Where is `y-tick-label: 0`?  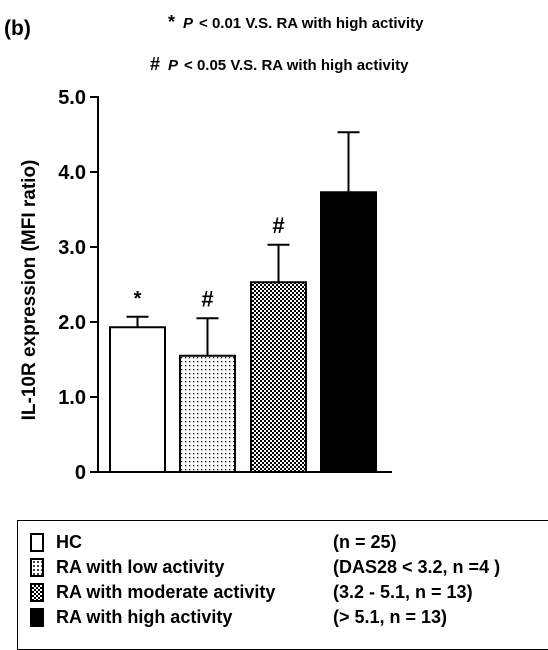 y-tick-label: 0 is located at coordinates (80, 473).